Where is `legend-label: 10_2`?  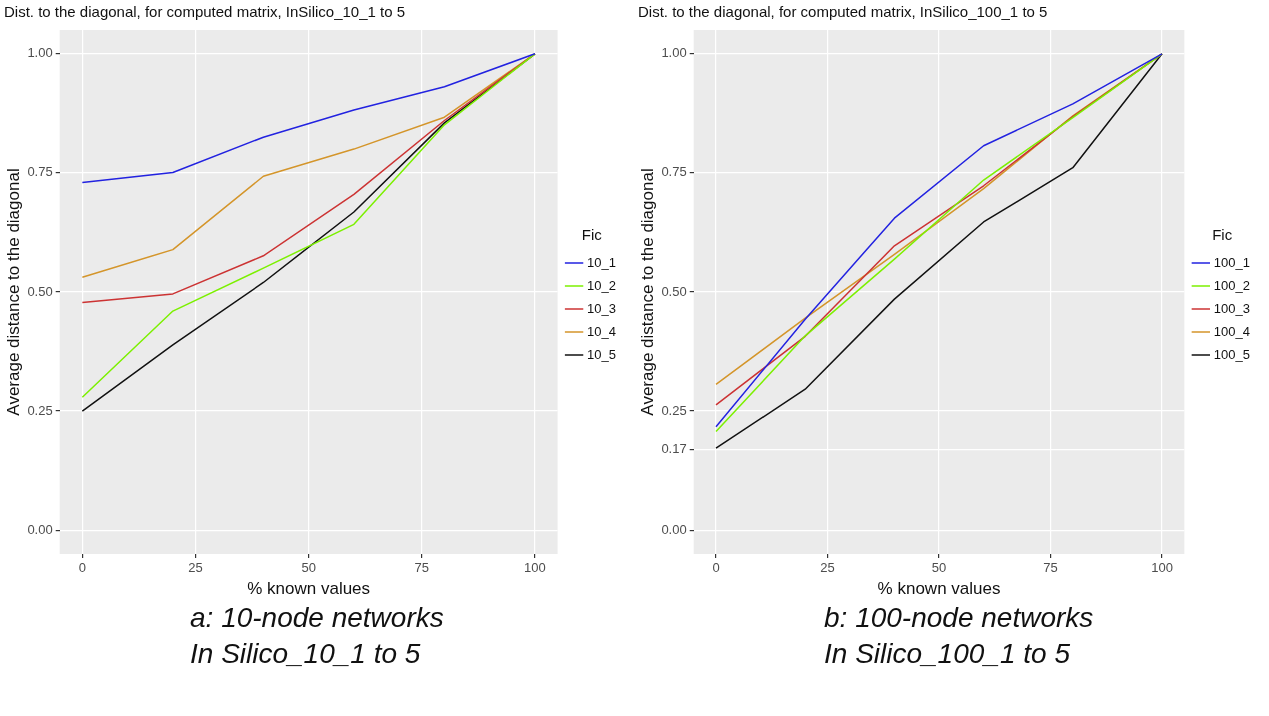 legend-label: 10_2 is located at coordinates (601, 285).